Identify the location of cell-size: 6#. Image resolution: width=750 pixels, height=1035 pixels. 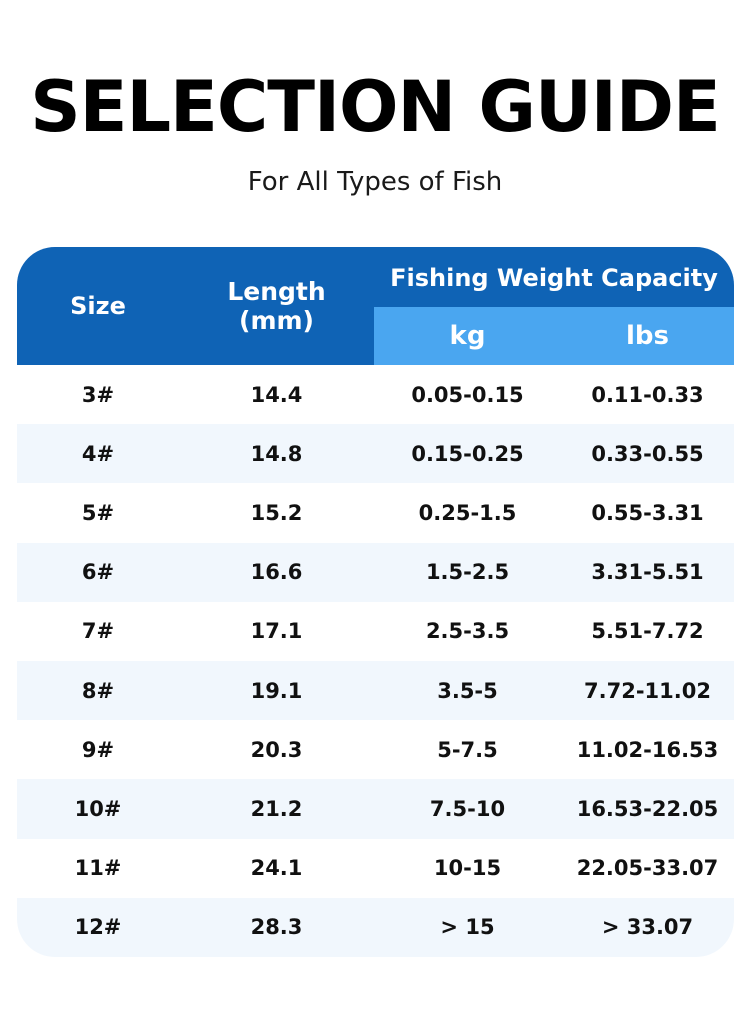
(98, 572).